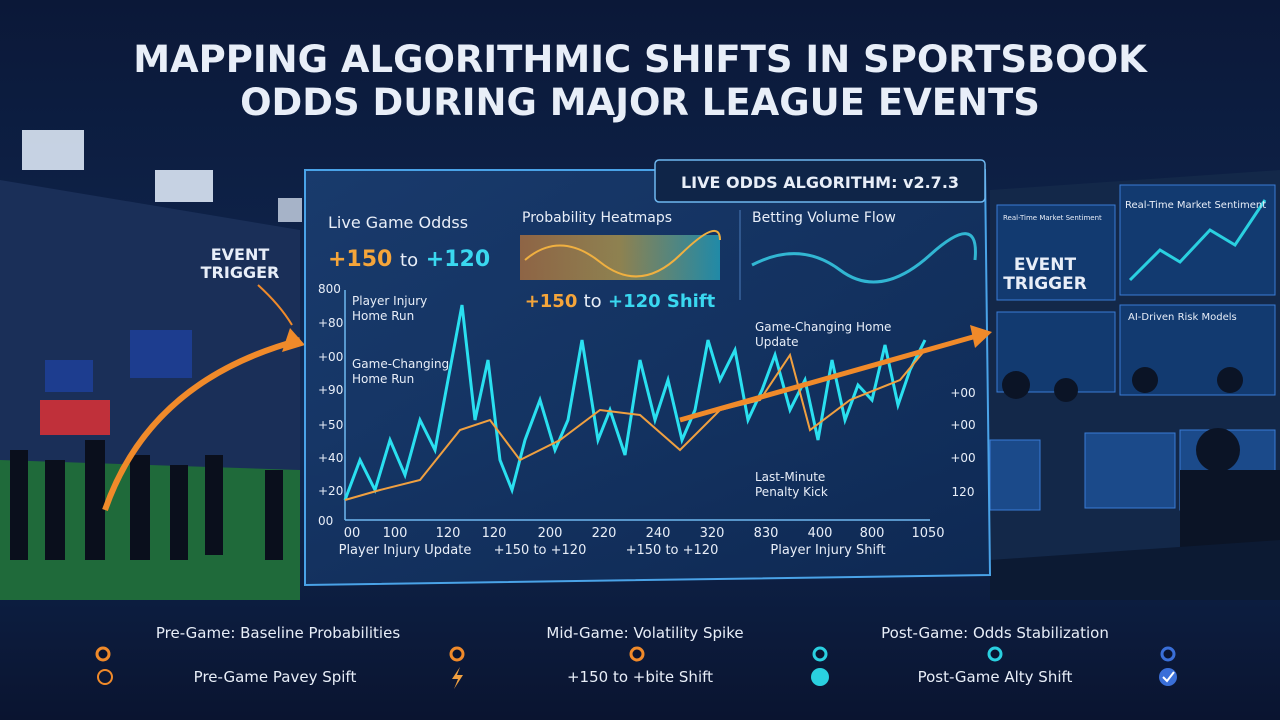  Describe the element at coordinates (820, 533) in the screenshot. I see `x-label: 400` at that location.